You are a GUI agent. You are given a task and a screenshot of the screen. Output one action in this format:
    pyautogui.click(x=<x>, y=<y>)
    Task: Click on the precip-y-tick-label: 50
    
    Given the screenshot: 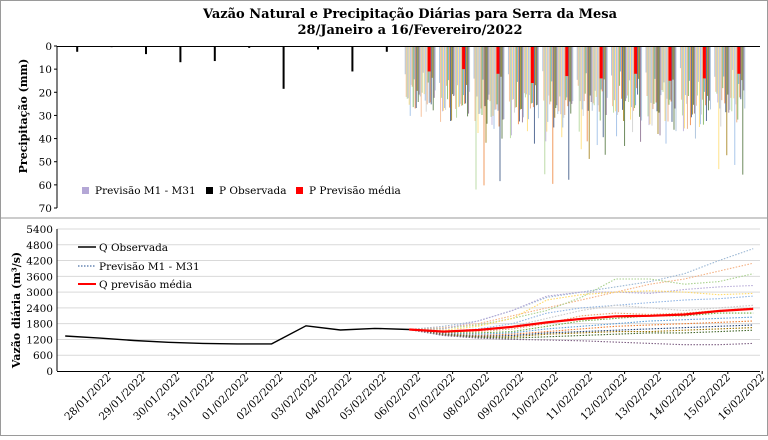 What is the action you would take?
    pyautogui.click(x=45, y=163)
    